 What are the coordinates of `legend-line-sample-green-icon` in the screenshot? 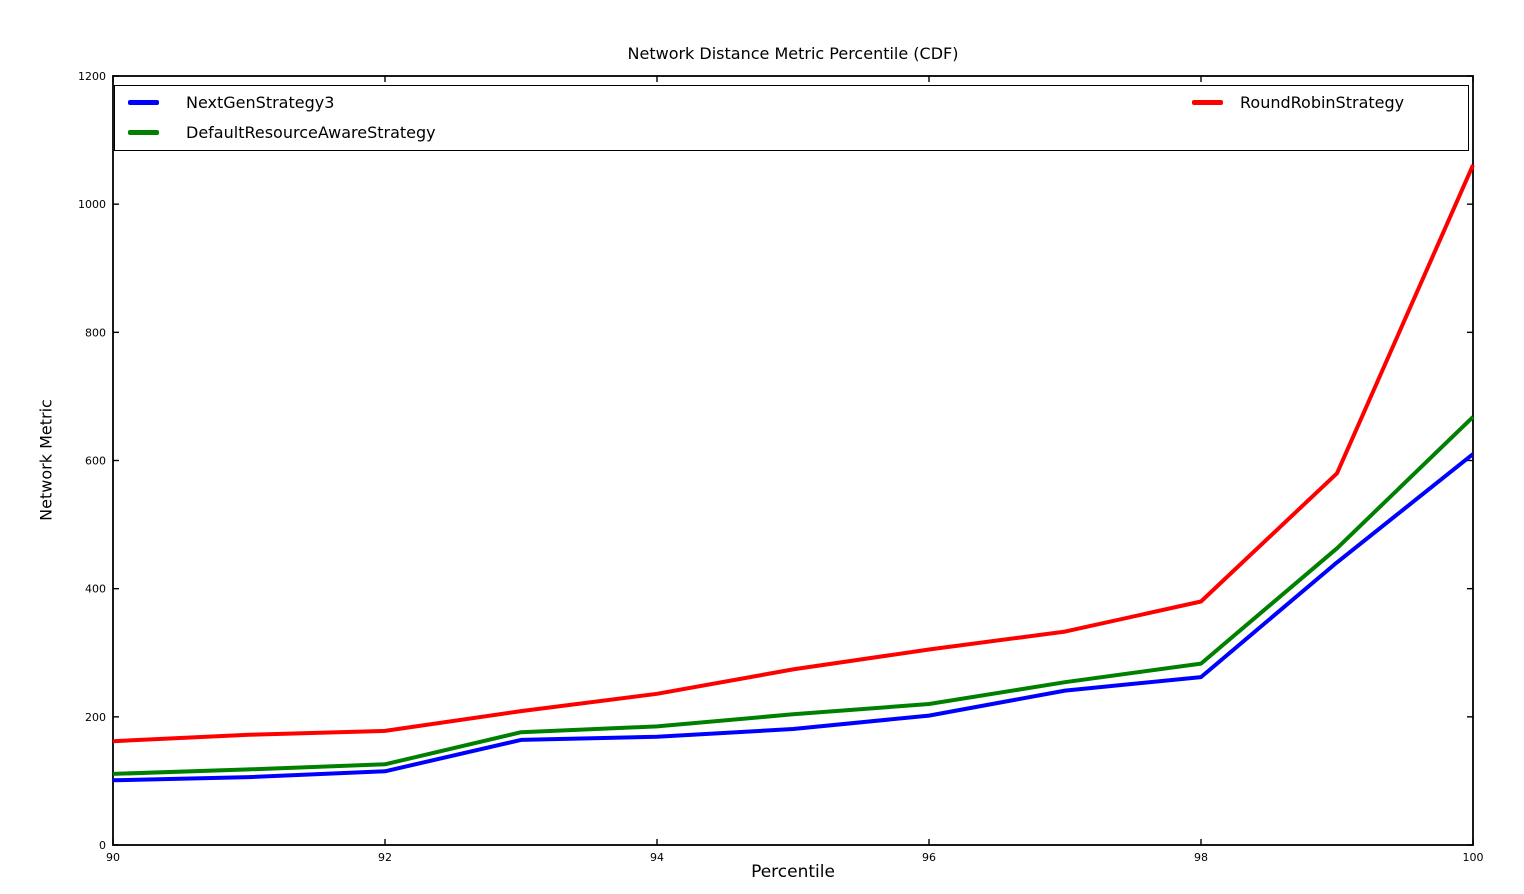 It's located at (143, 132).